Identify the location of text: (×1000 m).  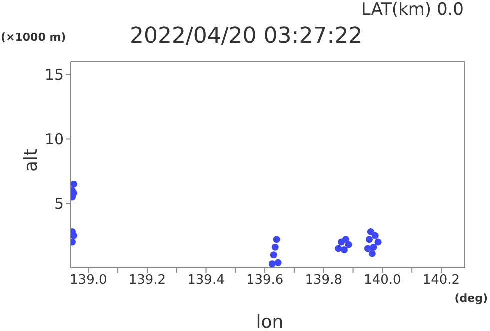
(33, 37).